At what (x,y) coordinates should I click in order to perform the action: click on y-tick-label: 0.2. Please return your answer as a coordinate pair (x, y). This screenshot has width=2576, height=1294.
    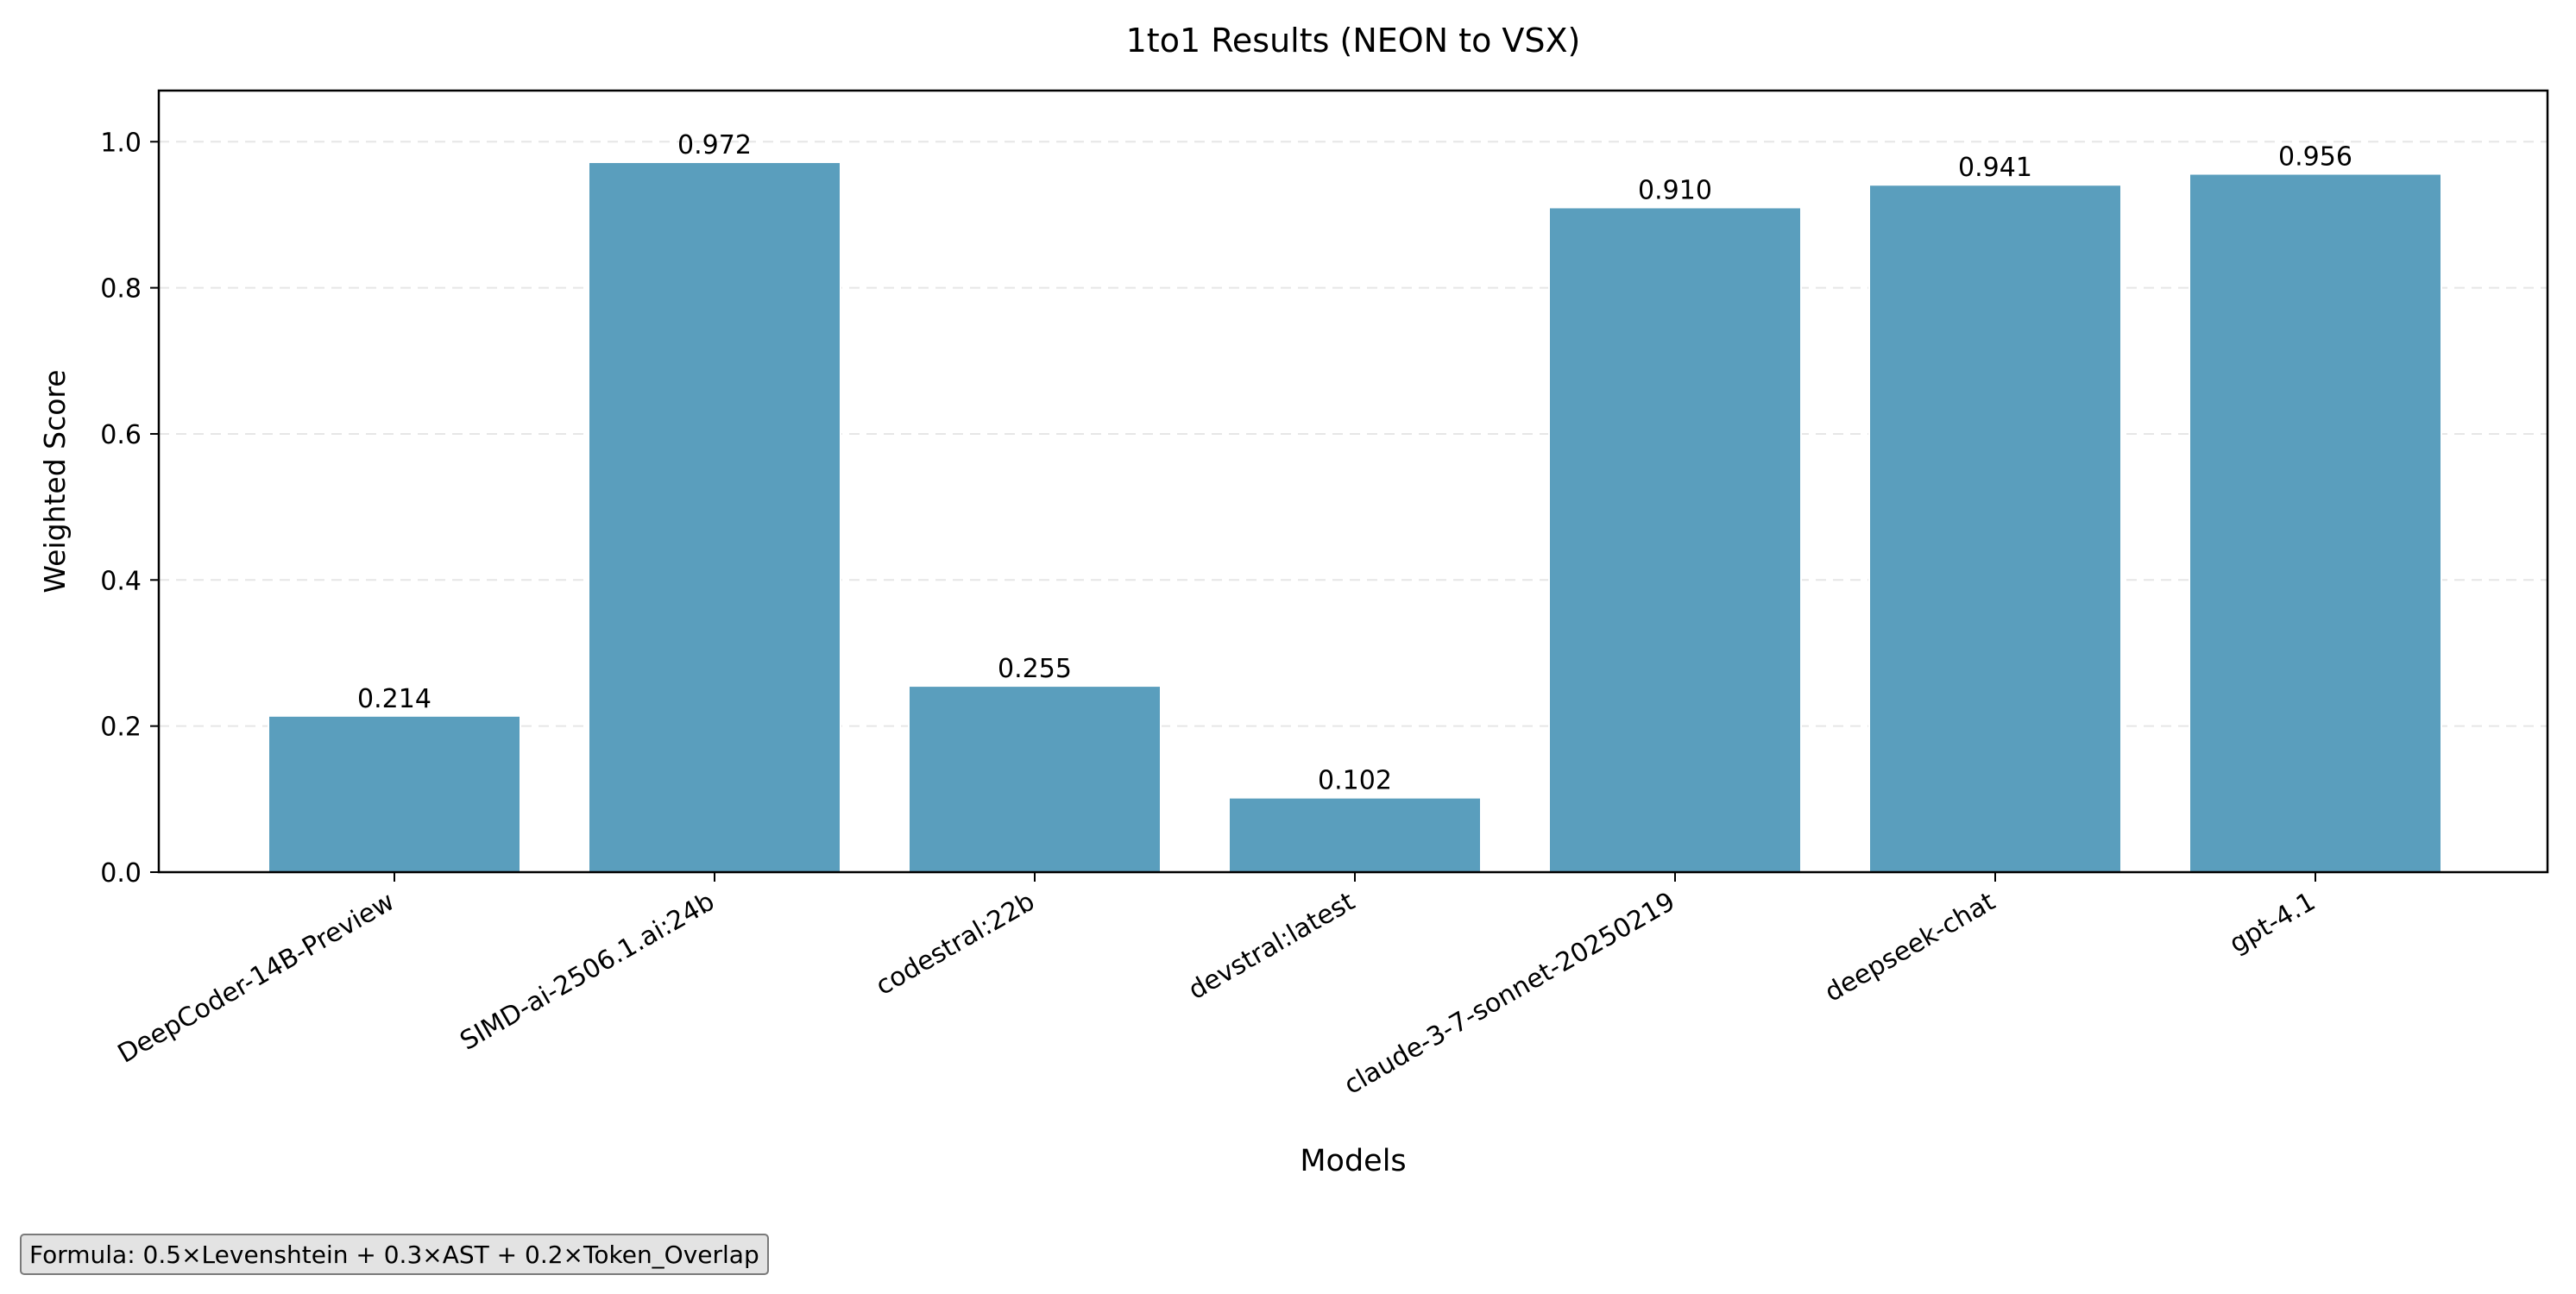
    Looking at the image, I should click on (121, 728).